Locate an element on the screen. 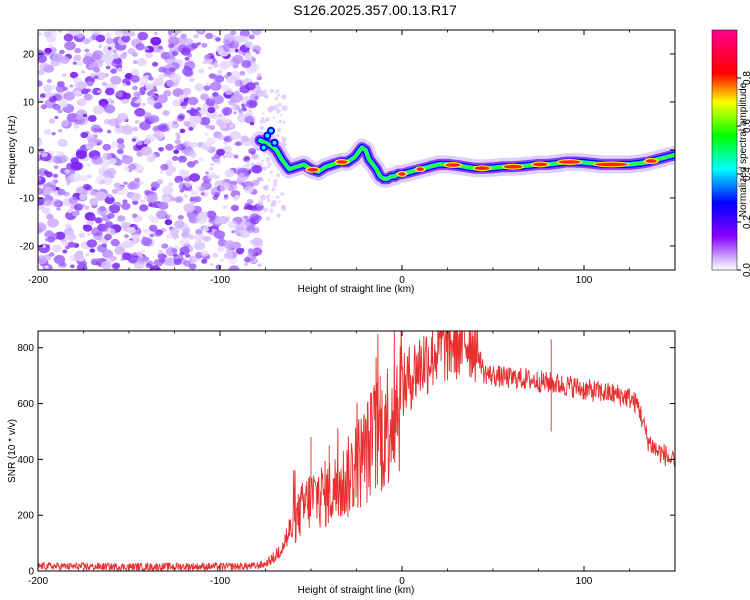 Image resolution: width=750 pixels, height=600 pixels. colorbar-tick-label: 0.2 is located at coordinates (746, 222).